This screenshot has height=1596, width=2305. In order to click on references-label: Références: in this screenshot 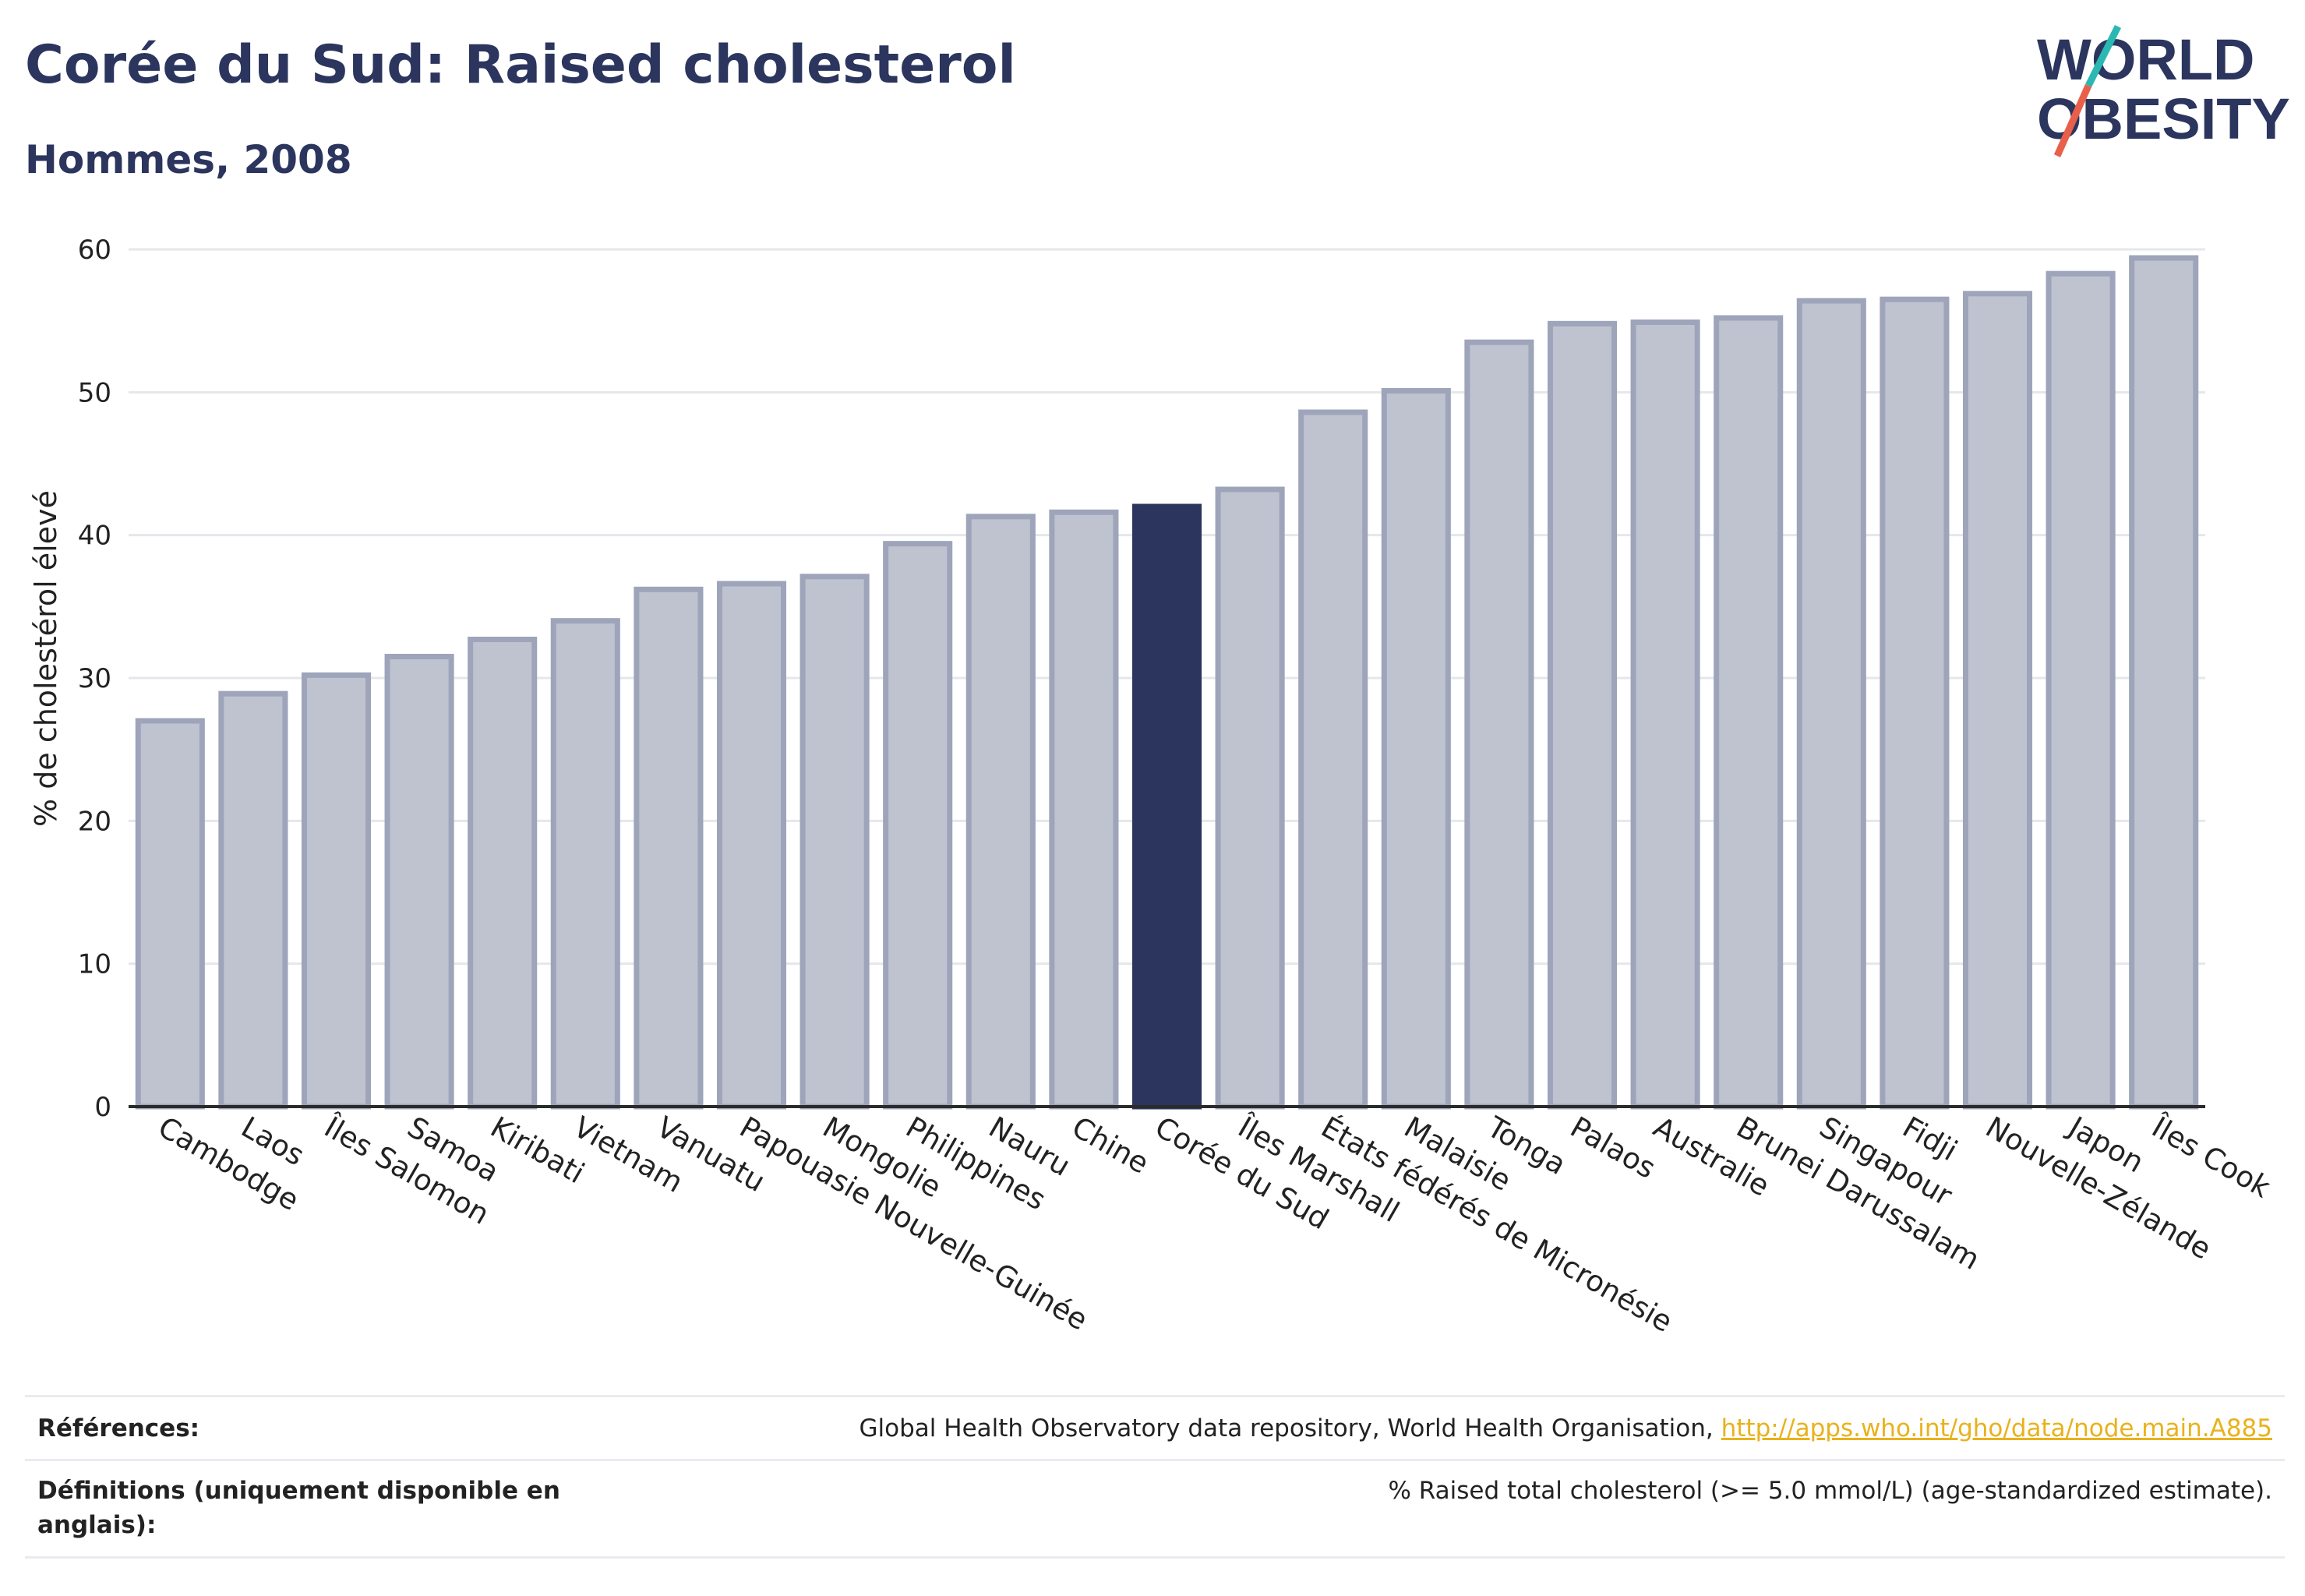, I will do `click(118, 1428)`.